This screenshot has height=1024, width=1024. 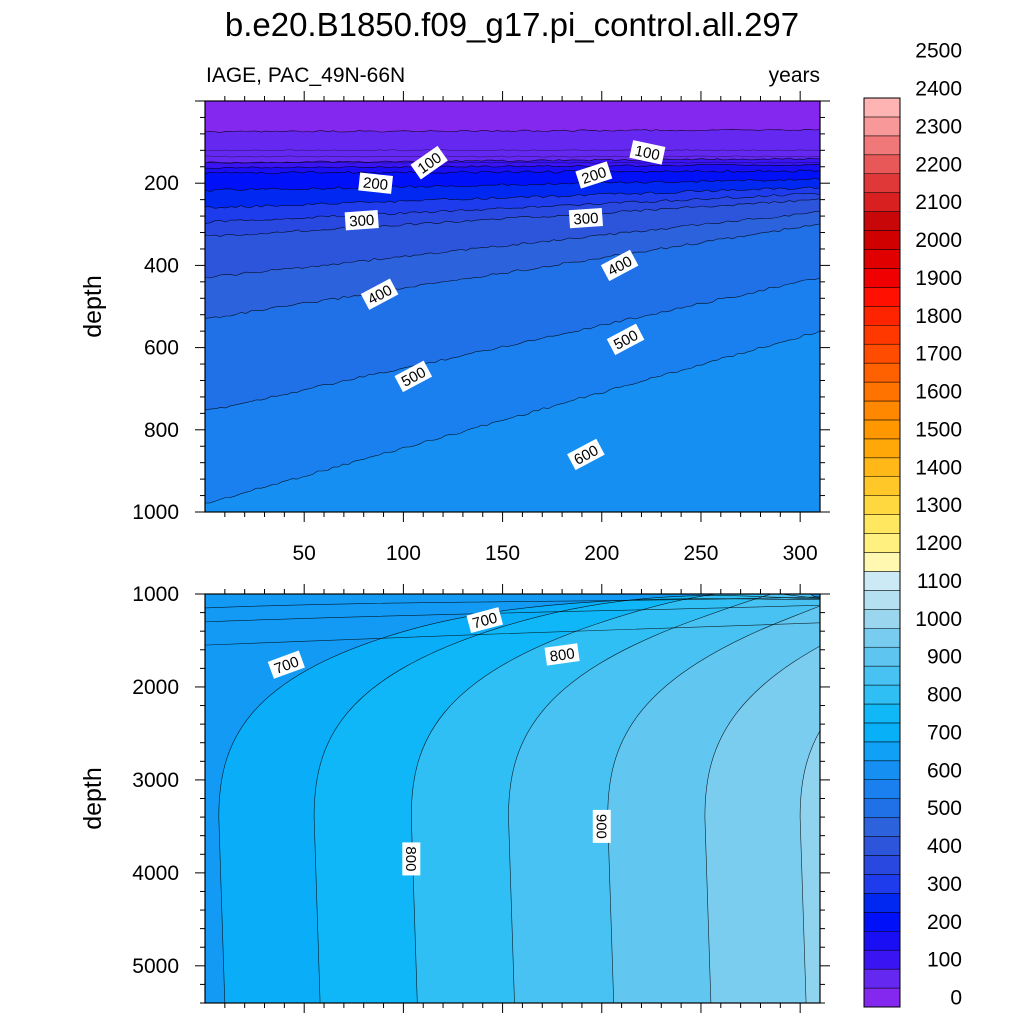 What do you see at coordinates (161, 265) in the screenshot?
I see `y-tick-label: 400` at bounding box center [161, 265].